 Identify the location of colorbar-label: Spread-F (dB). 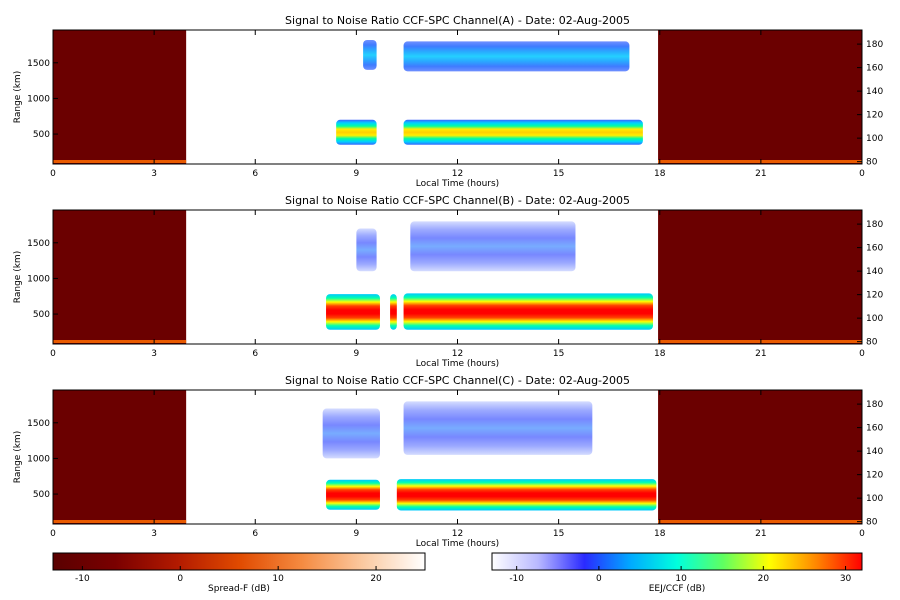
(239, 589).